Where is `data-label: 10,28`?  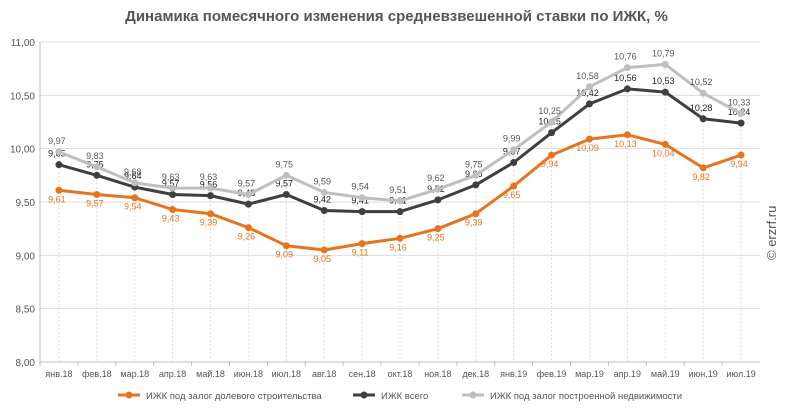 data-label: 10,28 is located at coordinates (701, 108).